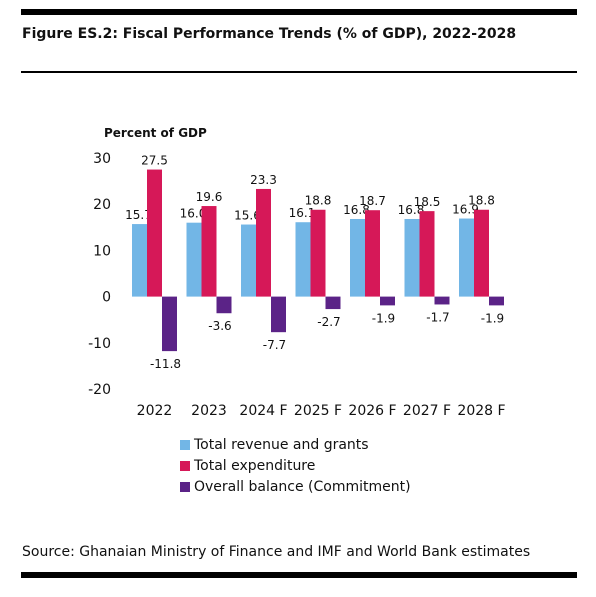  I want to click on data-label: 27.5, so click(154, 161).